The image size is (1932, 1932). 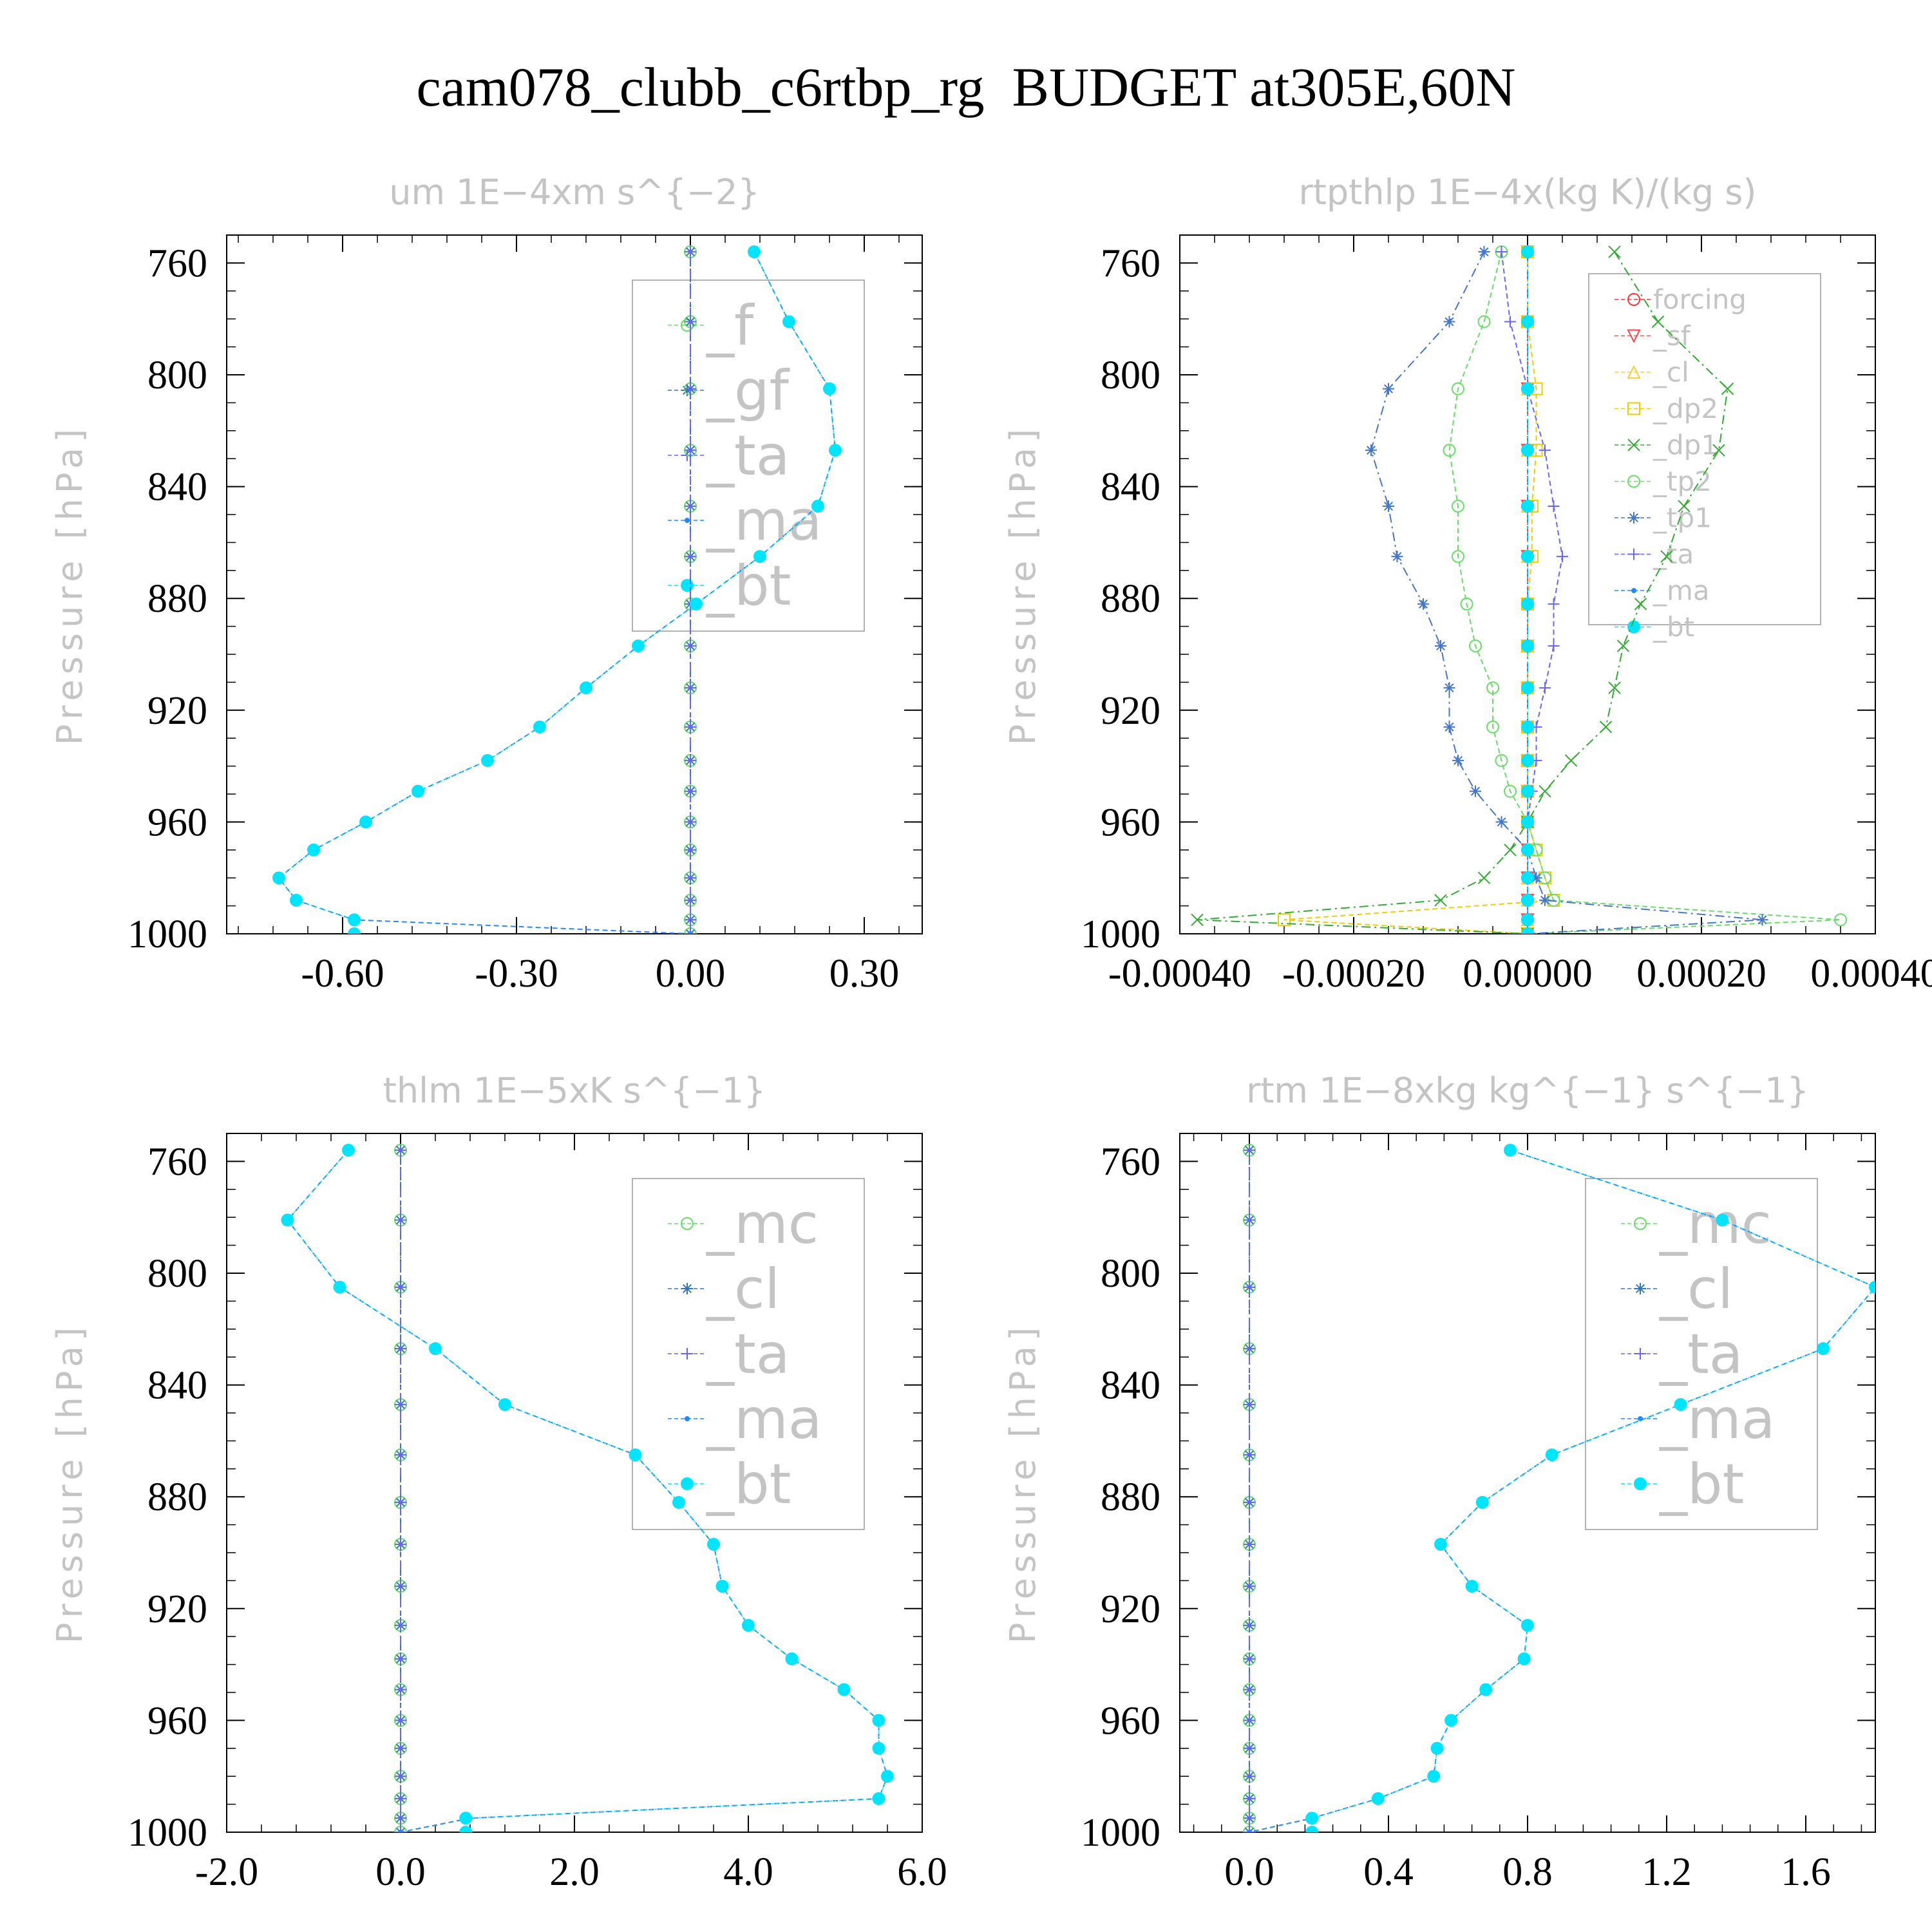 I want to click on x-tick-label: 0.8, so click(x=1527, y=1872).